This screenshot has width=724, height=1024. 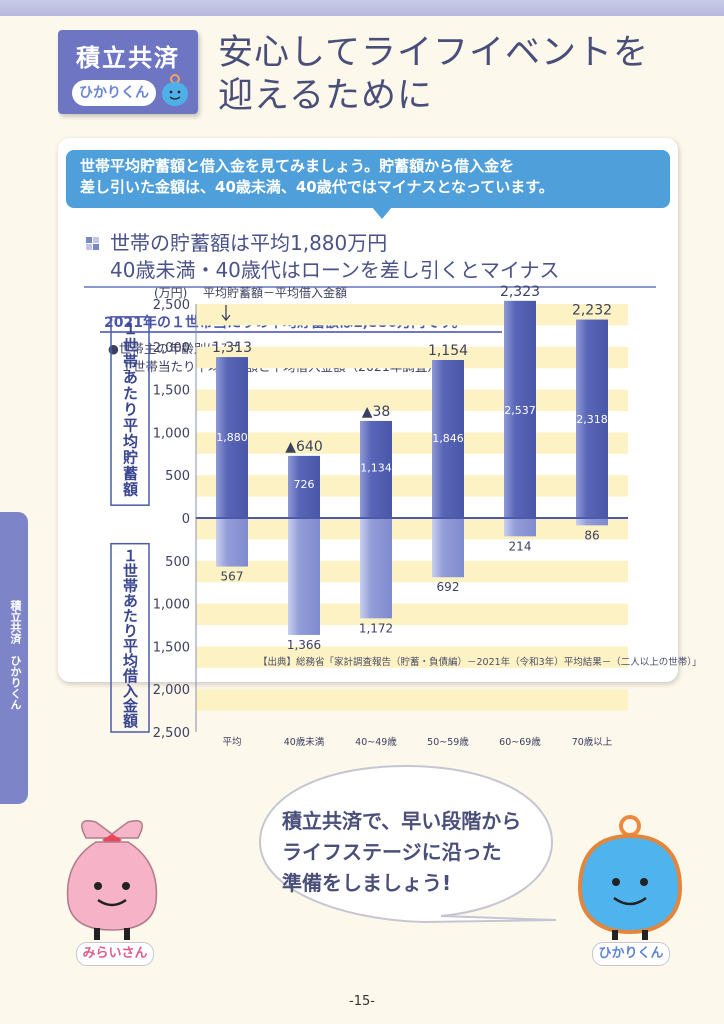 What do you see at coordinates (114, 93) in the screenshot?
I see `badge-subtitle: ひかりくん` at bounding box center [114, 93].